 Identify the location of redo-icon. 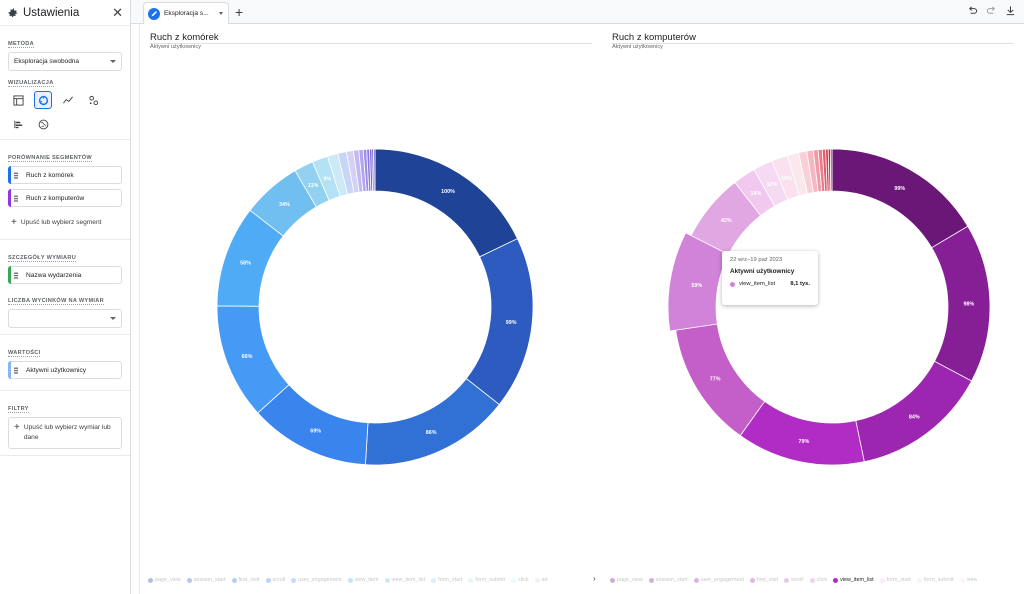
(991, 10).